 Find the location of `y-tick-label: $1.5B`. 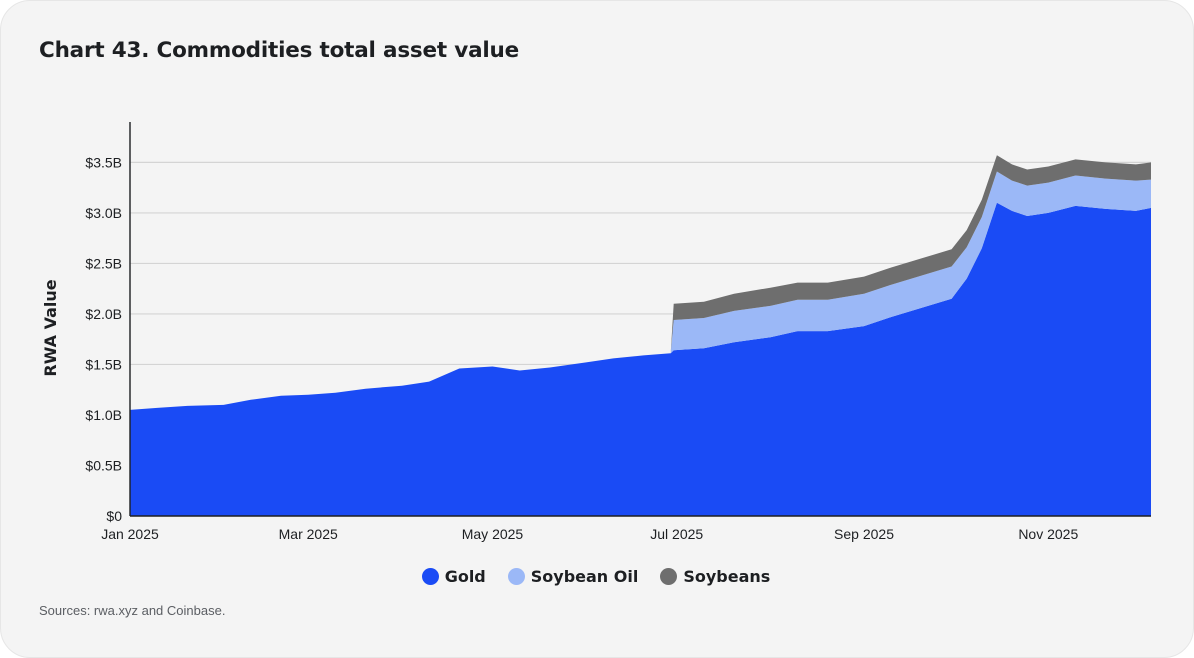

y-tick-label: $1.5B is located at coordinates (103, 364).